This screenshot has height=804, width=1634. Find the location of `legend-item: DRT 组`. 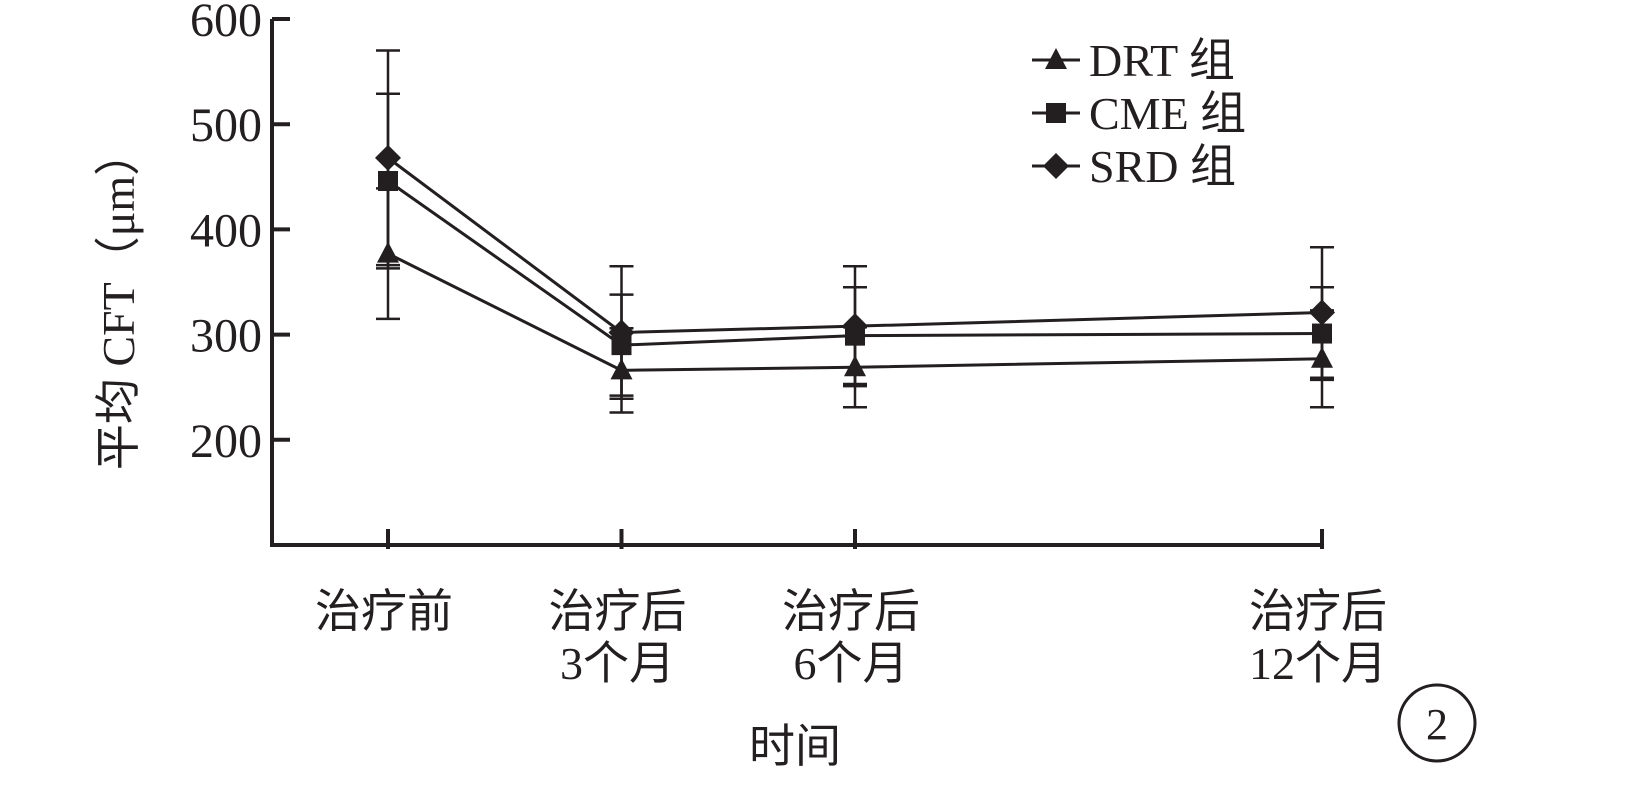

legend-item: DRT 组 is located at coordinates (1133, 60).